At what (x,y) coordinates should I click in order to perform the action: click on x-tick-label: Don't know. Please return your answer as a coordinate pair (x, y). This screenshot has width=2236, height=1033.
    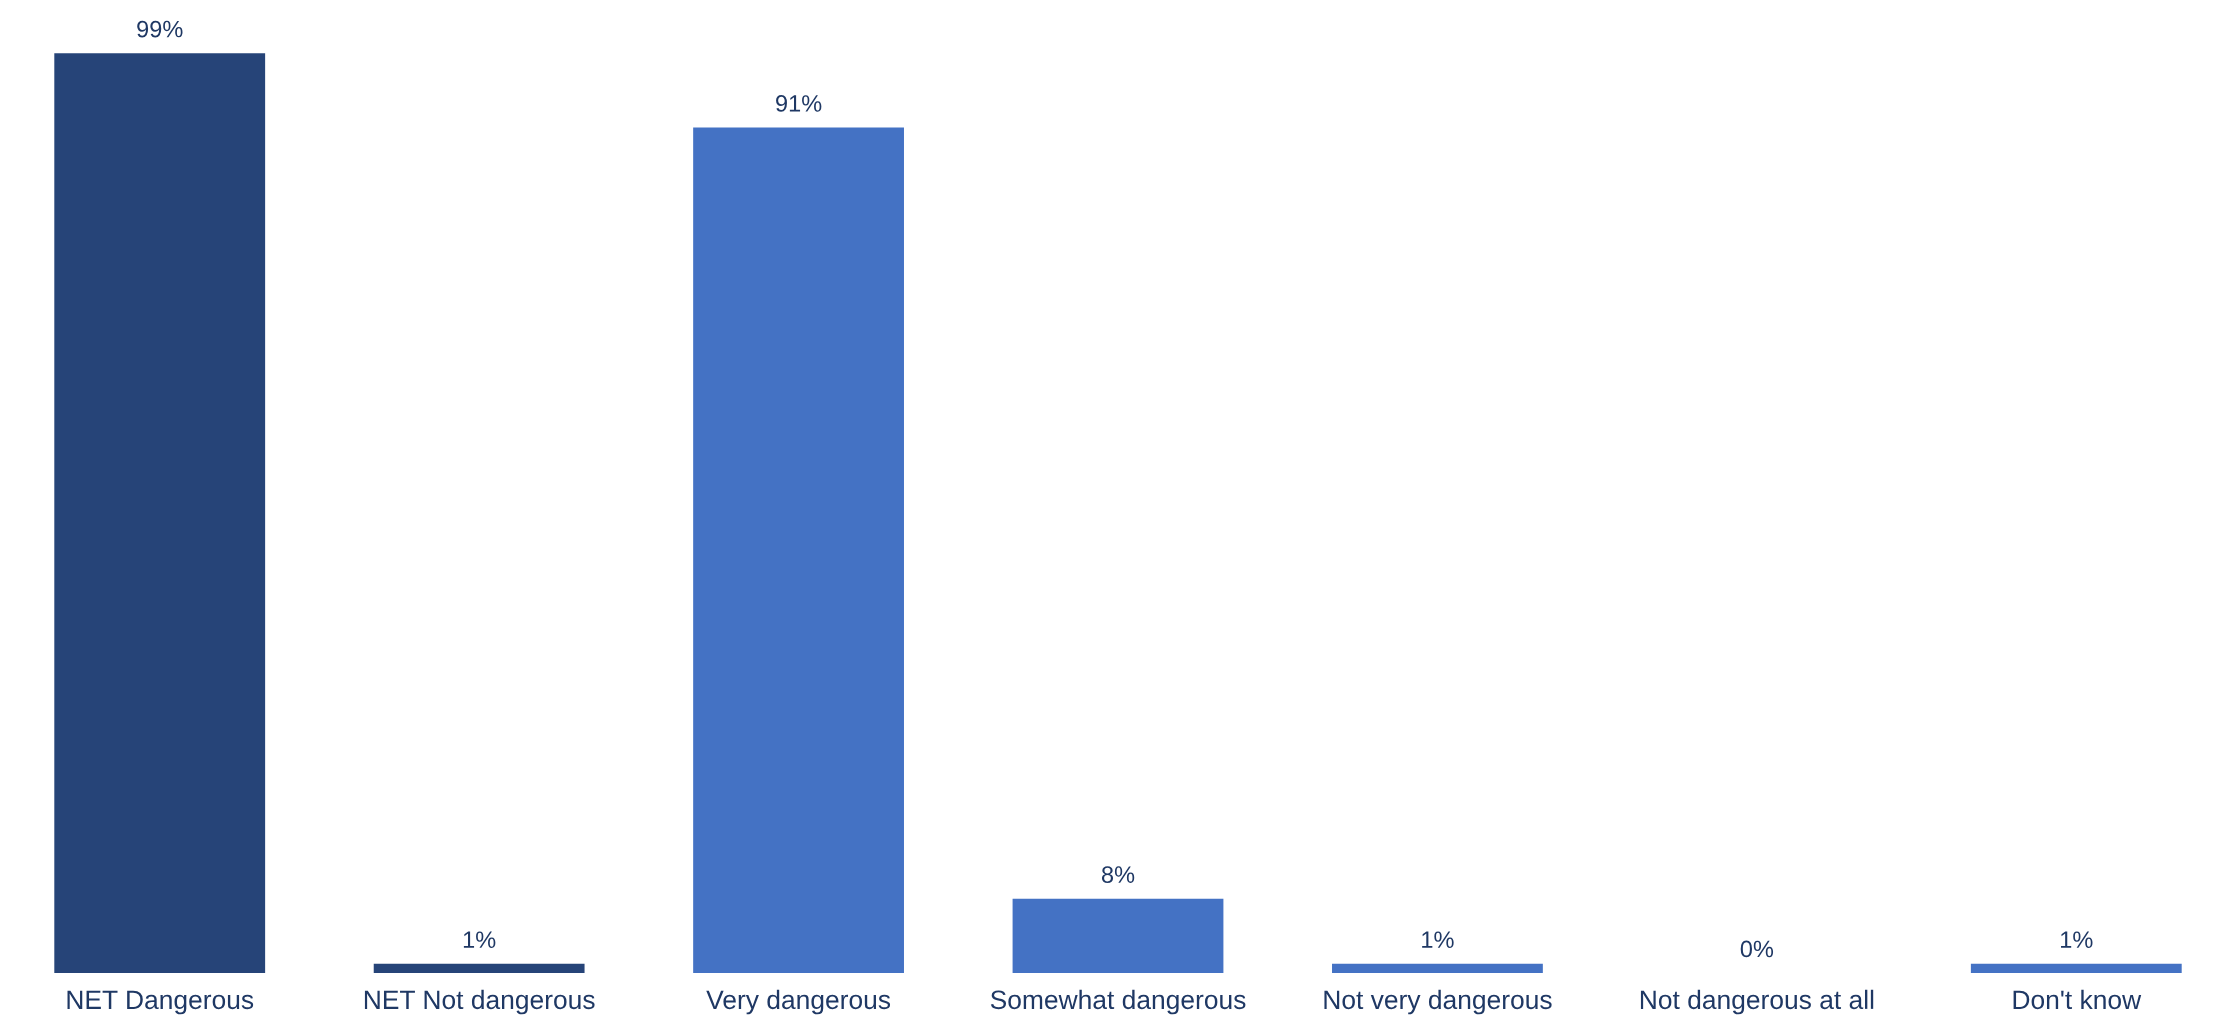
    Looking at the image, I should click on (2077, 999).